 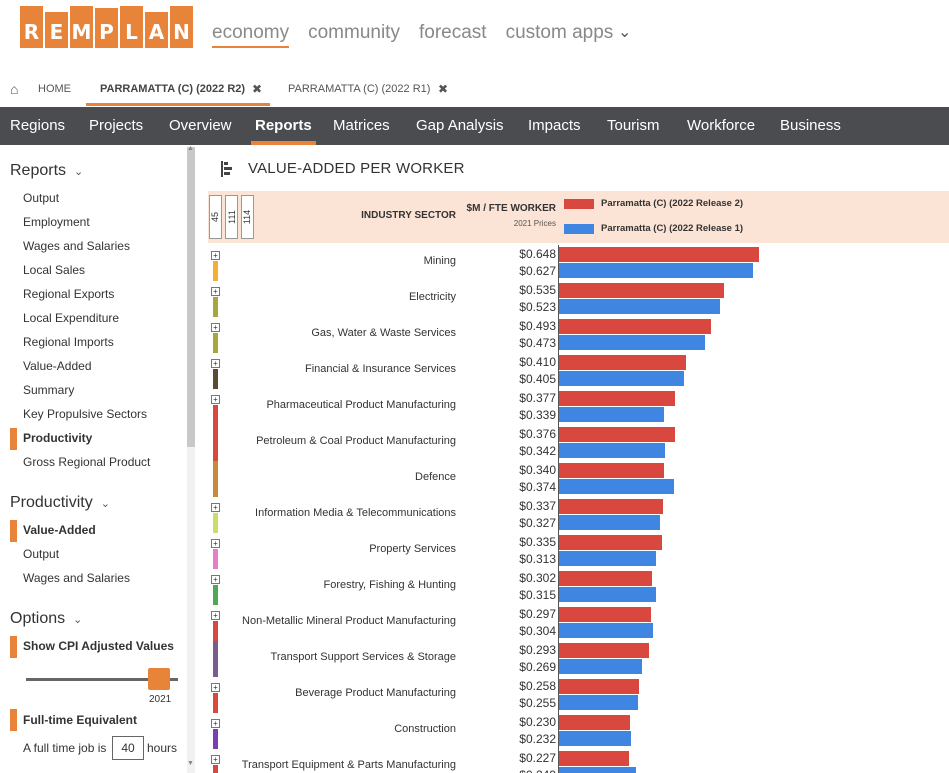 I want to click on reports-heading: Reports ⌄, so click(x=47, y=170).